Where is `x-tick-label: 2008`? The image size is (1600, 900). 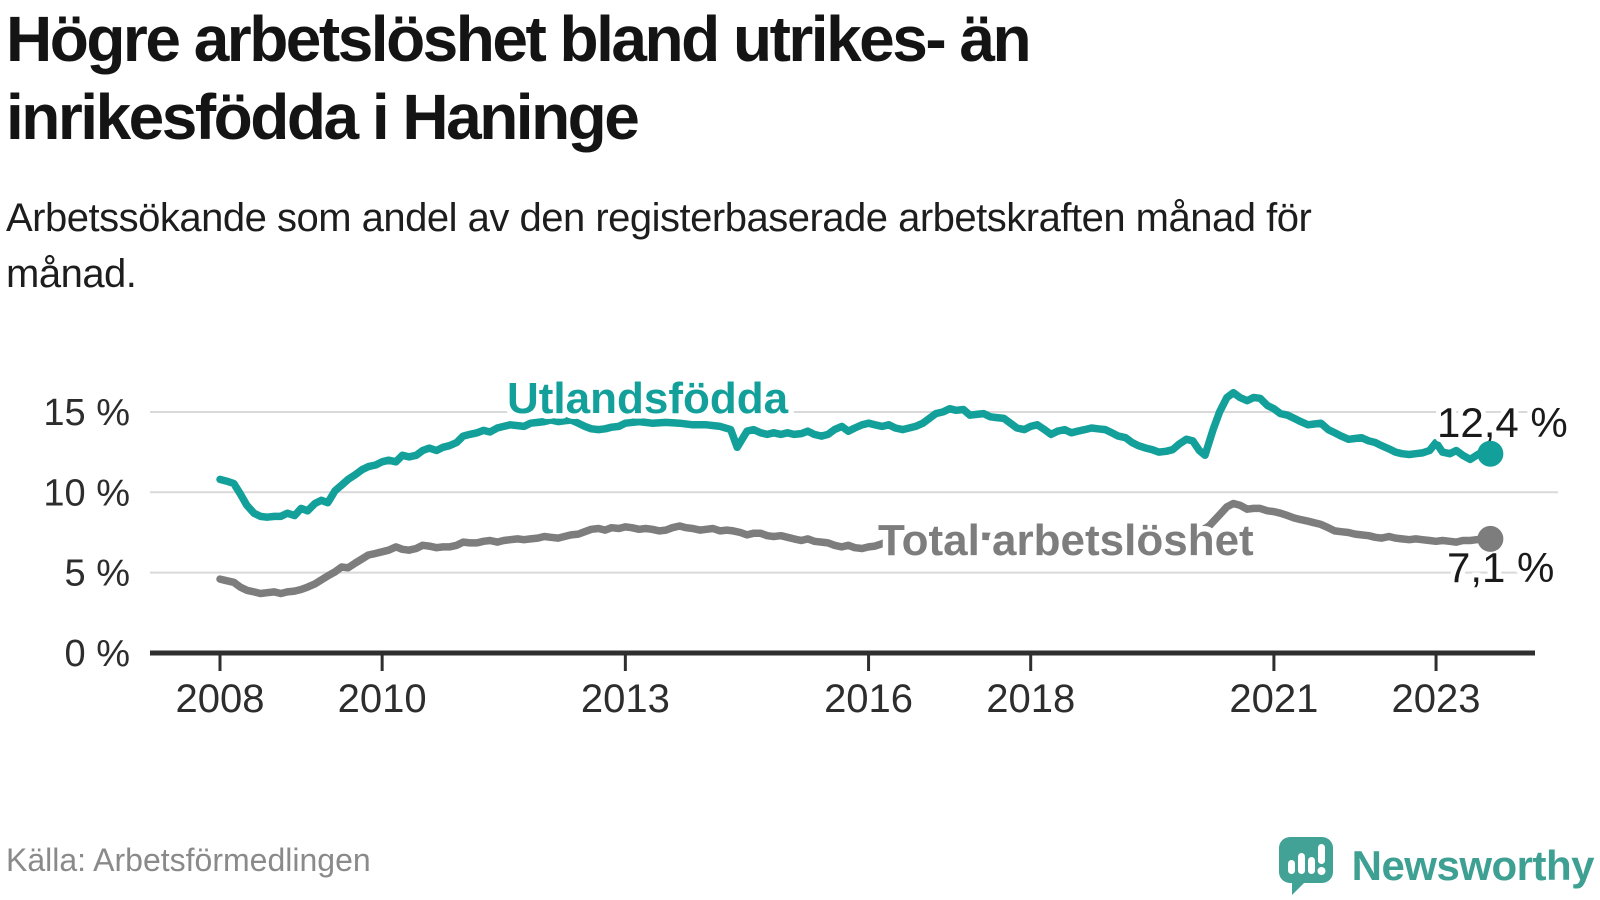
x-tick-label: 2008 is located at coordinates (220, 699).